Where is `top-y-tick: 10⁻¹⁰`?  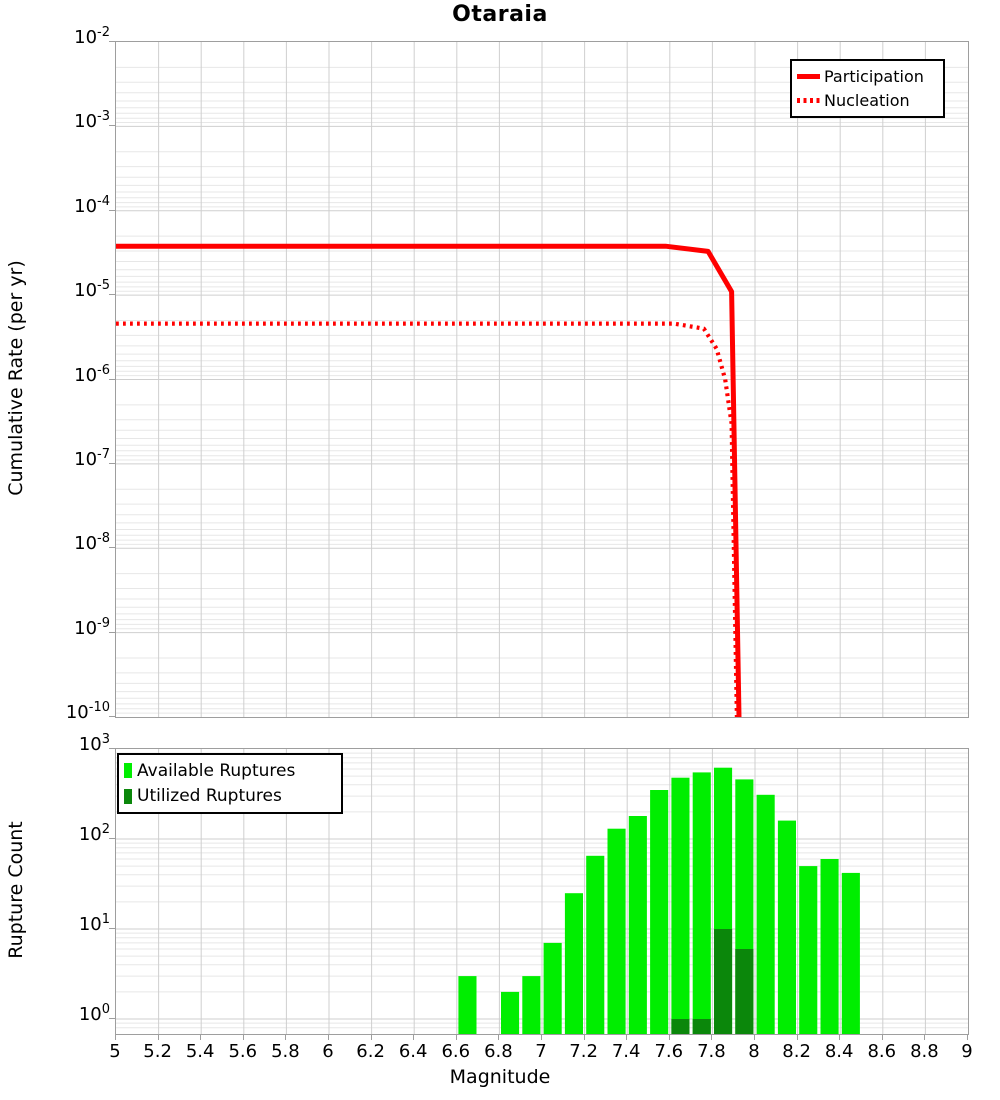
top-y-tick: 10⁻¹⁰ is located at coordinates (87, 711).